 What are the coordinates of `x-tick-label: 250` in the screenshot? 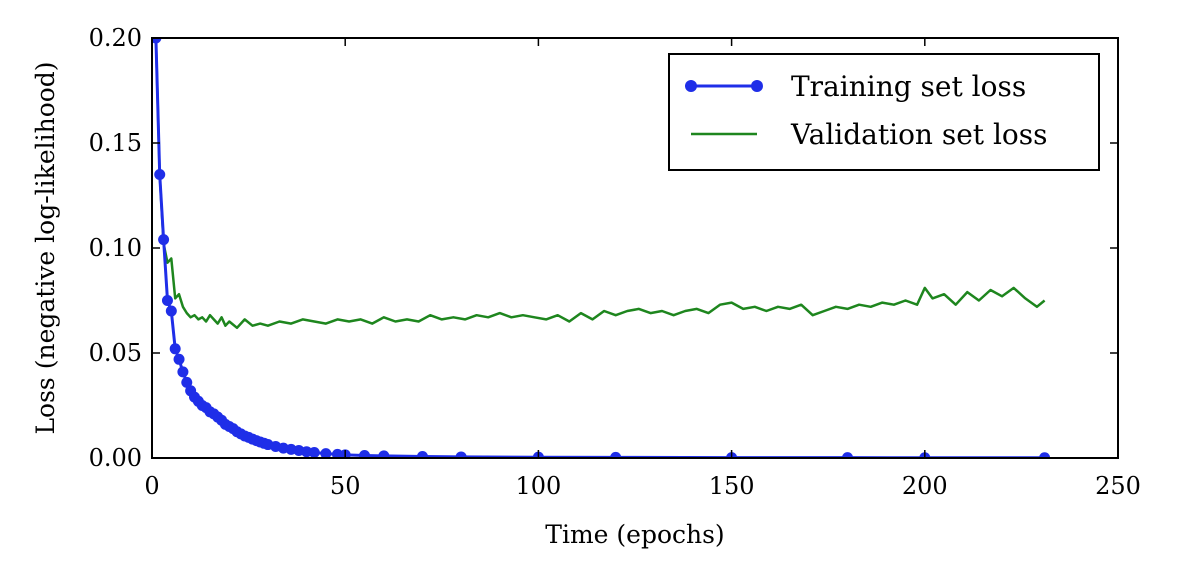 It's located at (1118, 486).